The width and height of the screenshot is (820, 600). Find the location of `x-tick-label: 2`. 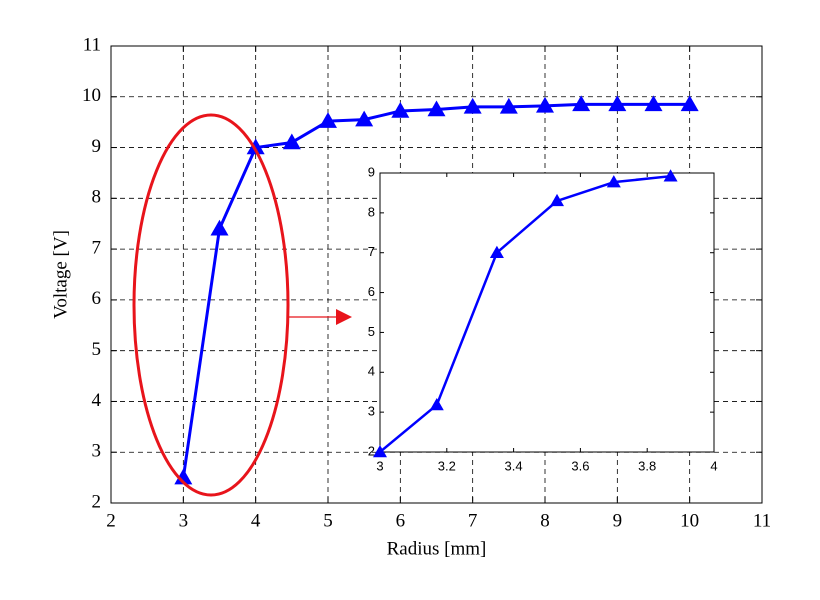

x-tick-label: 2 is located at coordinates (111, 520).